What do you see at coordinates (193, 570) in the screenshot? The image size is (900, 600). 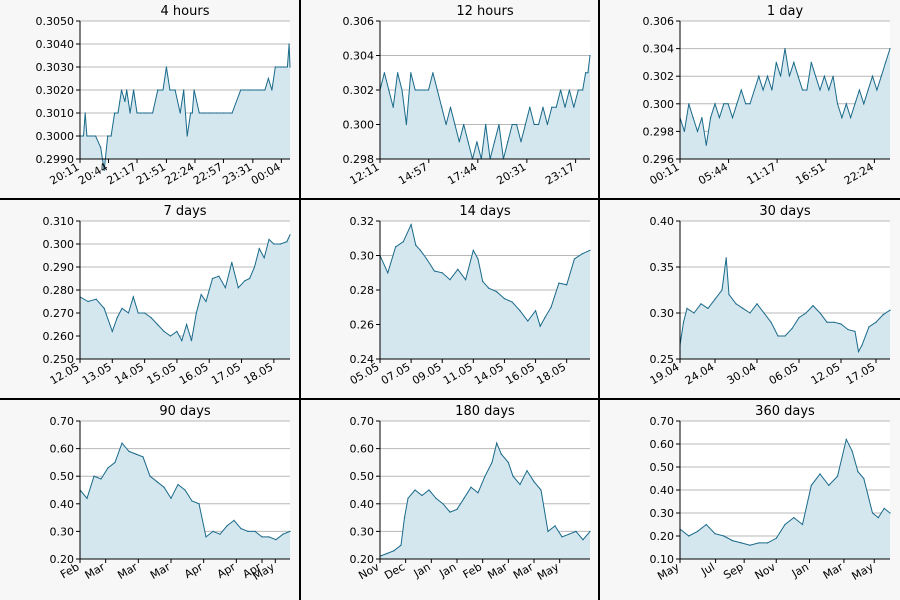 I see `x-tick-label: Apr` at bounding box center [193, 570].